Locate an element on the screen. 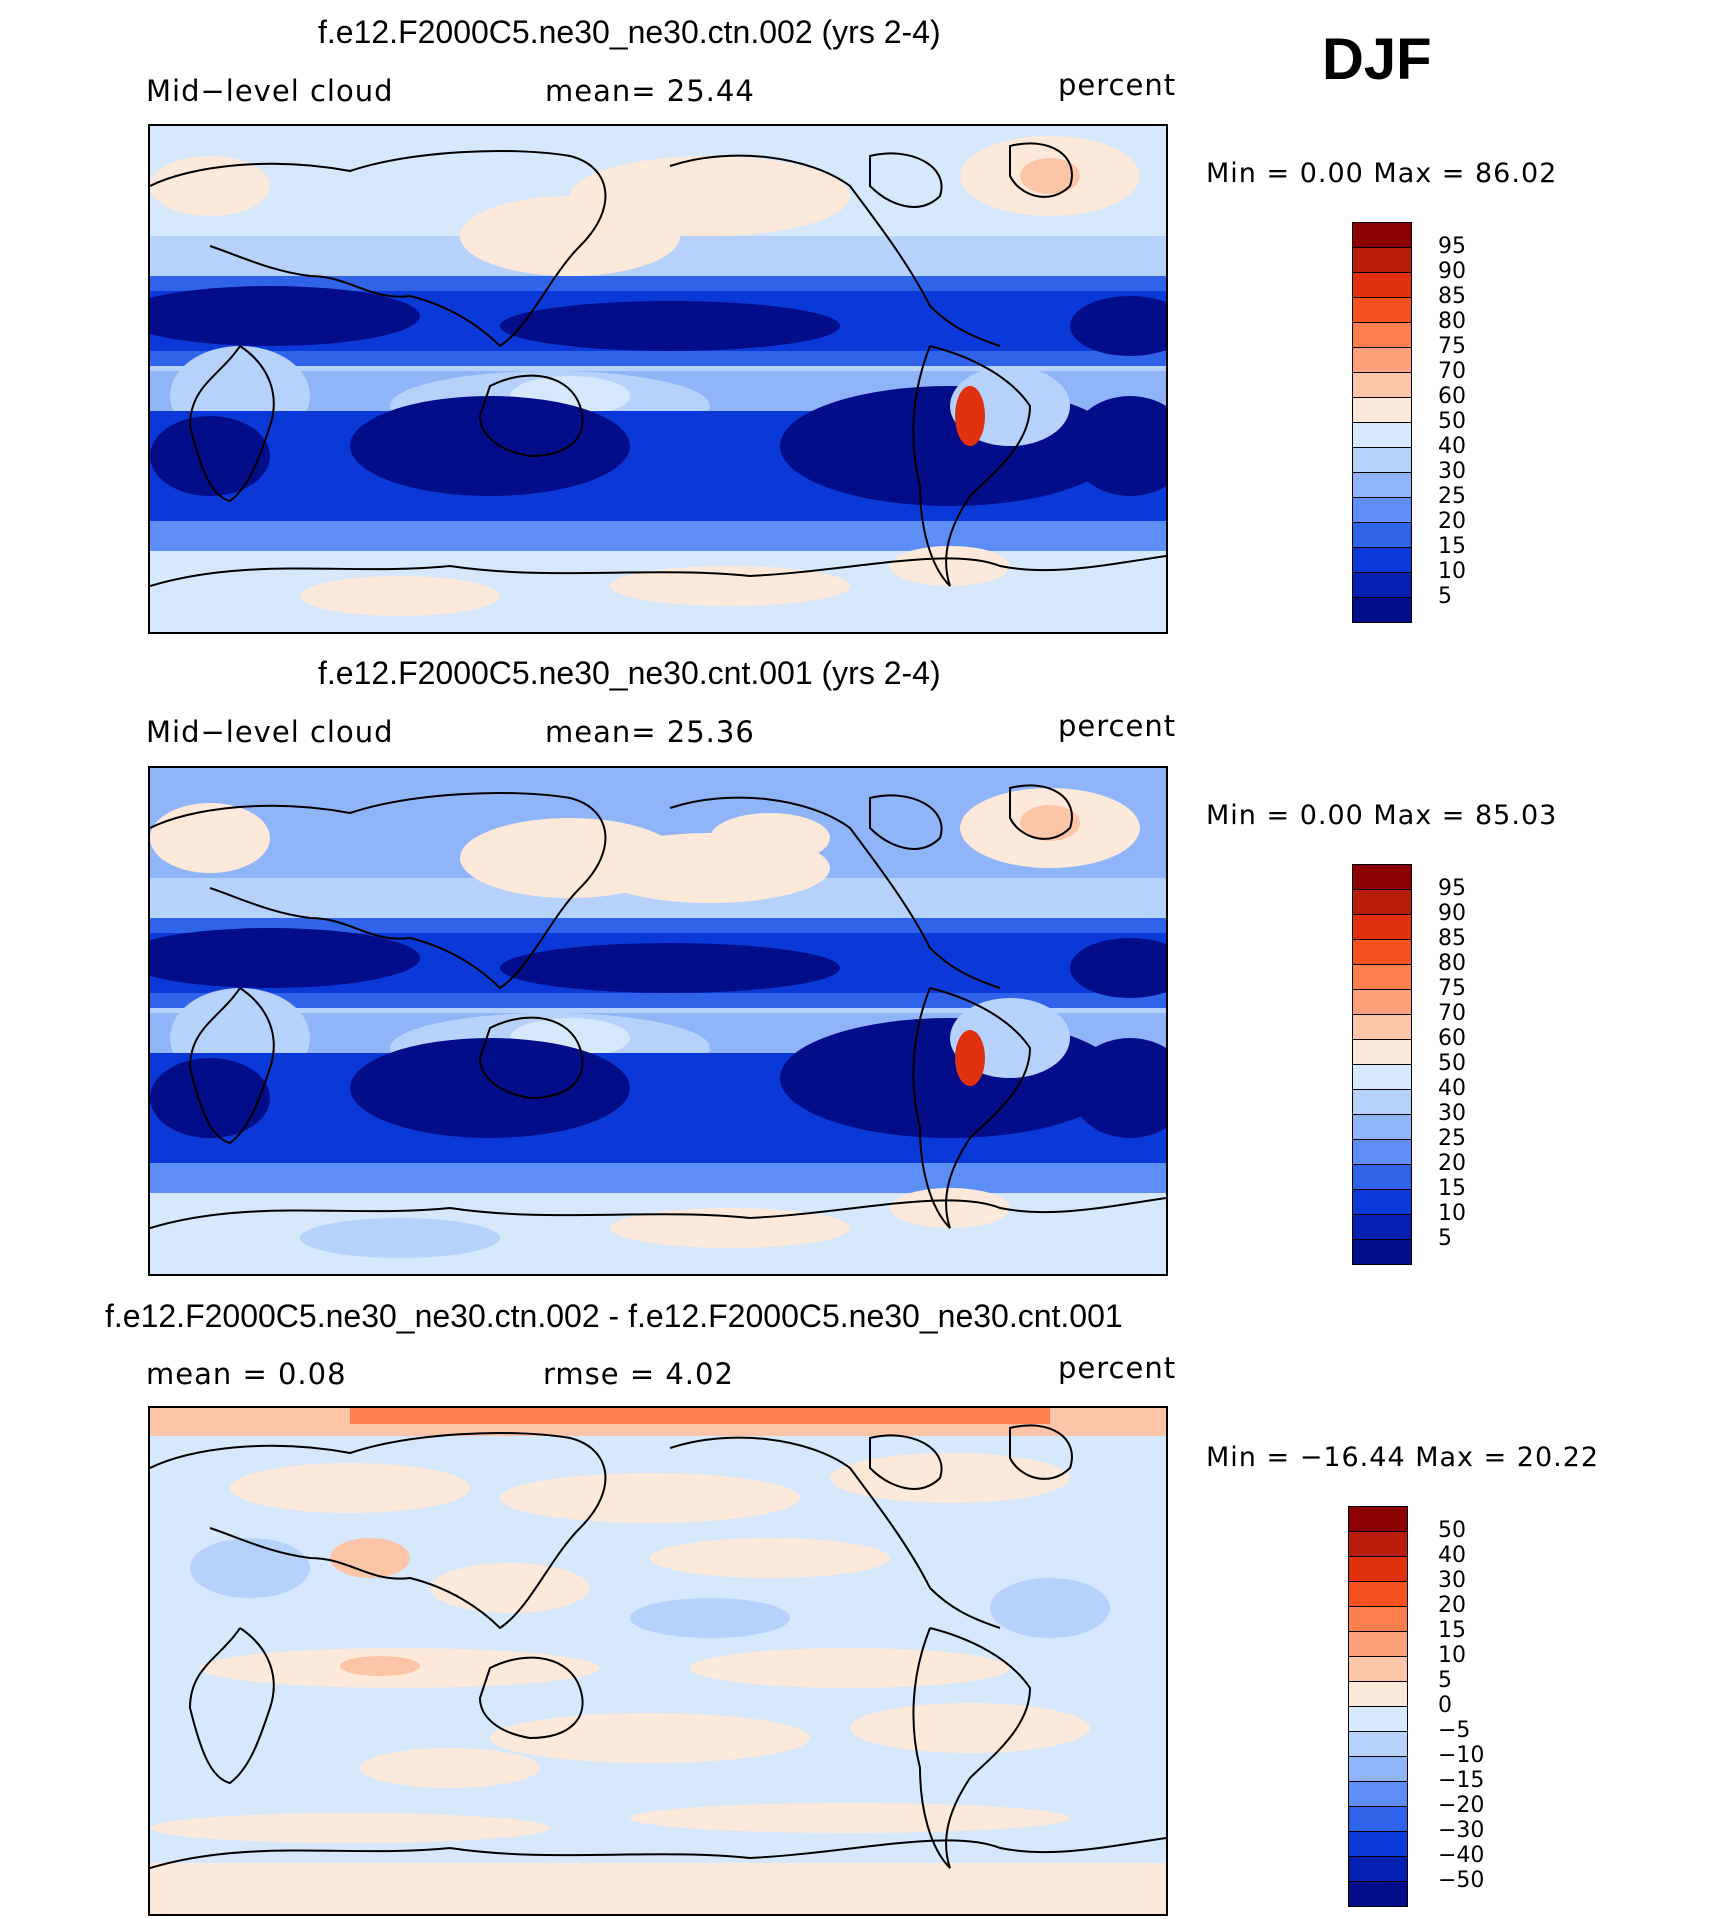 The height and width of the screenshot is (1919, 1710). colorbar-tick-label: 60 is located at coordinates (1452, 396).